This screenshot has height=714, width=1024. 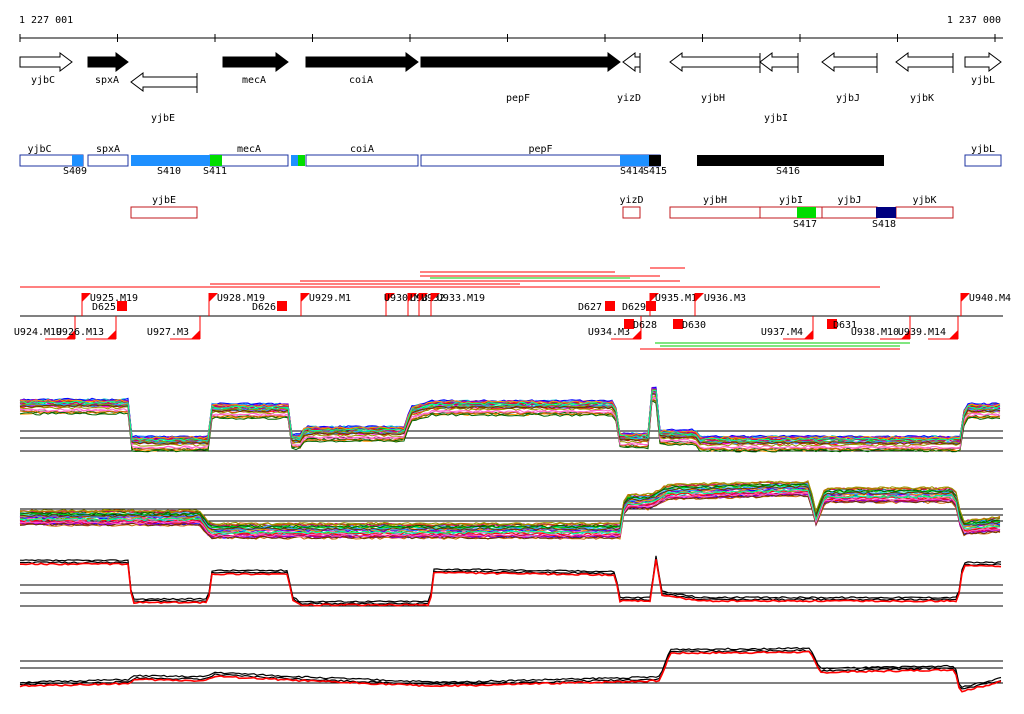 I want to click on transcription-unit-label-yjbJ: yjbJ, so click(x=849, y=200).